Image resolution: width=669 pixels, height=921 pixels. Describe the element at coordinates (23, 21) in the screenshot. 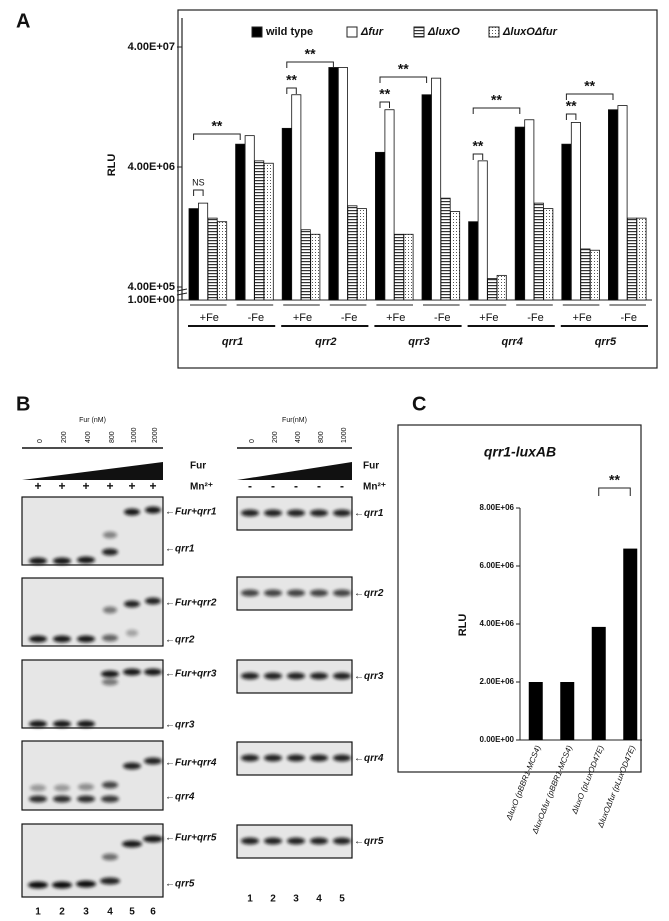

I see `panel-label: A` at that location.